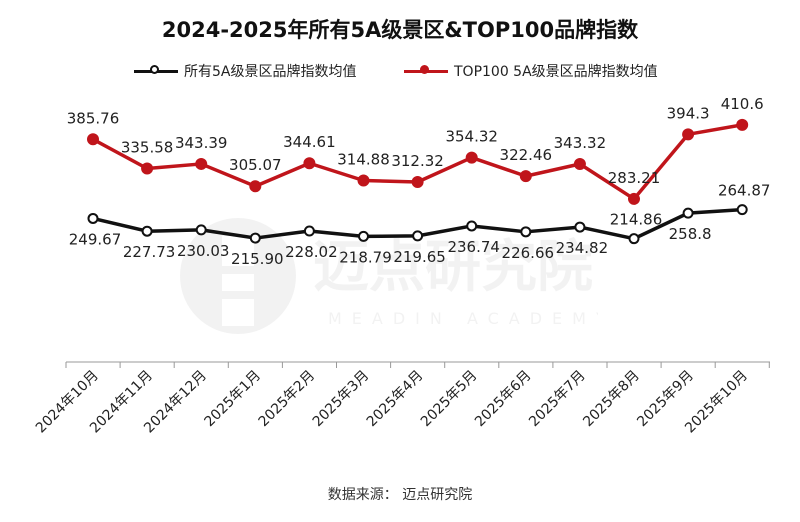  I want to click on data-label: 305.07, so click(255, 165).